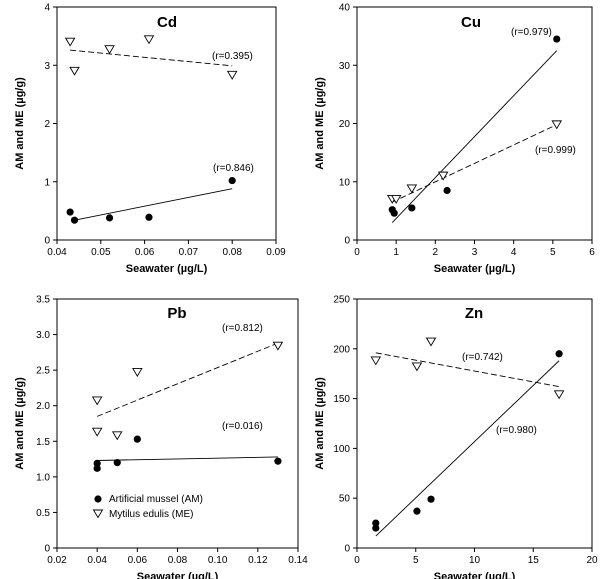  What do you see at coordinates (98, 499) in the screenshot?
I see `legend-am-marker` at bounding box center [98, 499].